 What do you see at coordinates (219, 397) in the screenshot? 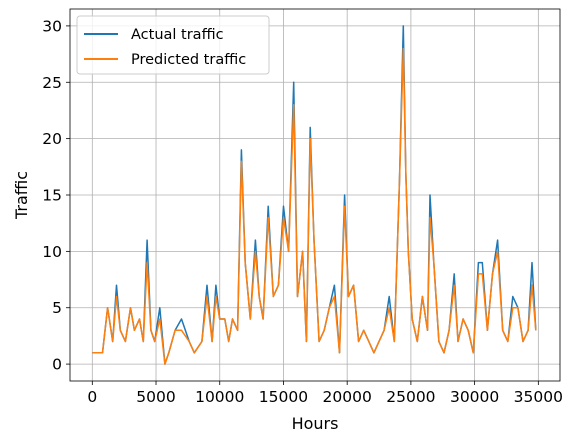
I see `x-tick-label: 10000` at bounding box center [219, 397].